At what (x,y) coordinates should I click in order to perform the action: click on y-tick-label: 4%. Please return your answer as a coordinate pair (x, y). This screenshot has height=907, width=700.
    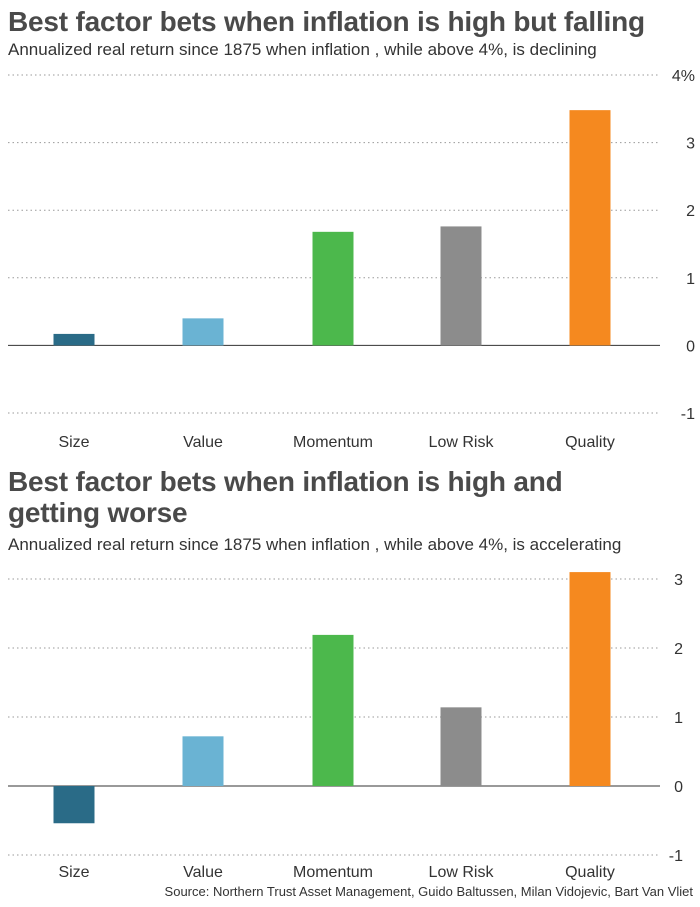
    Looking at the image, I should click on (683, 76).